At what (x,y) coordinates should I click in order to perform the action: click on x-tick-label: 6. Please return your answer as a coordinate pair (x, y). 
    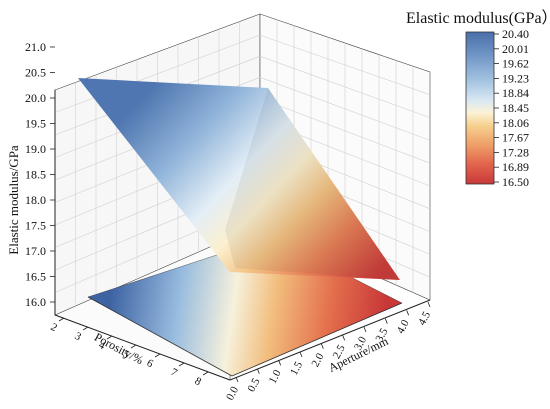
    Looking at the image, I should click on (150, 363).